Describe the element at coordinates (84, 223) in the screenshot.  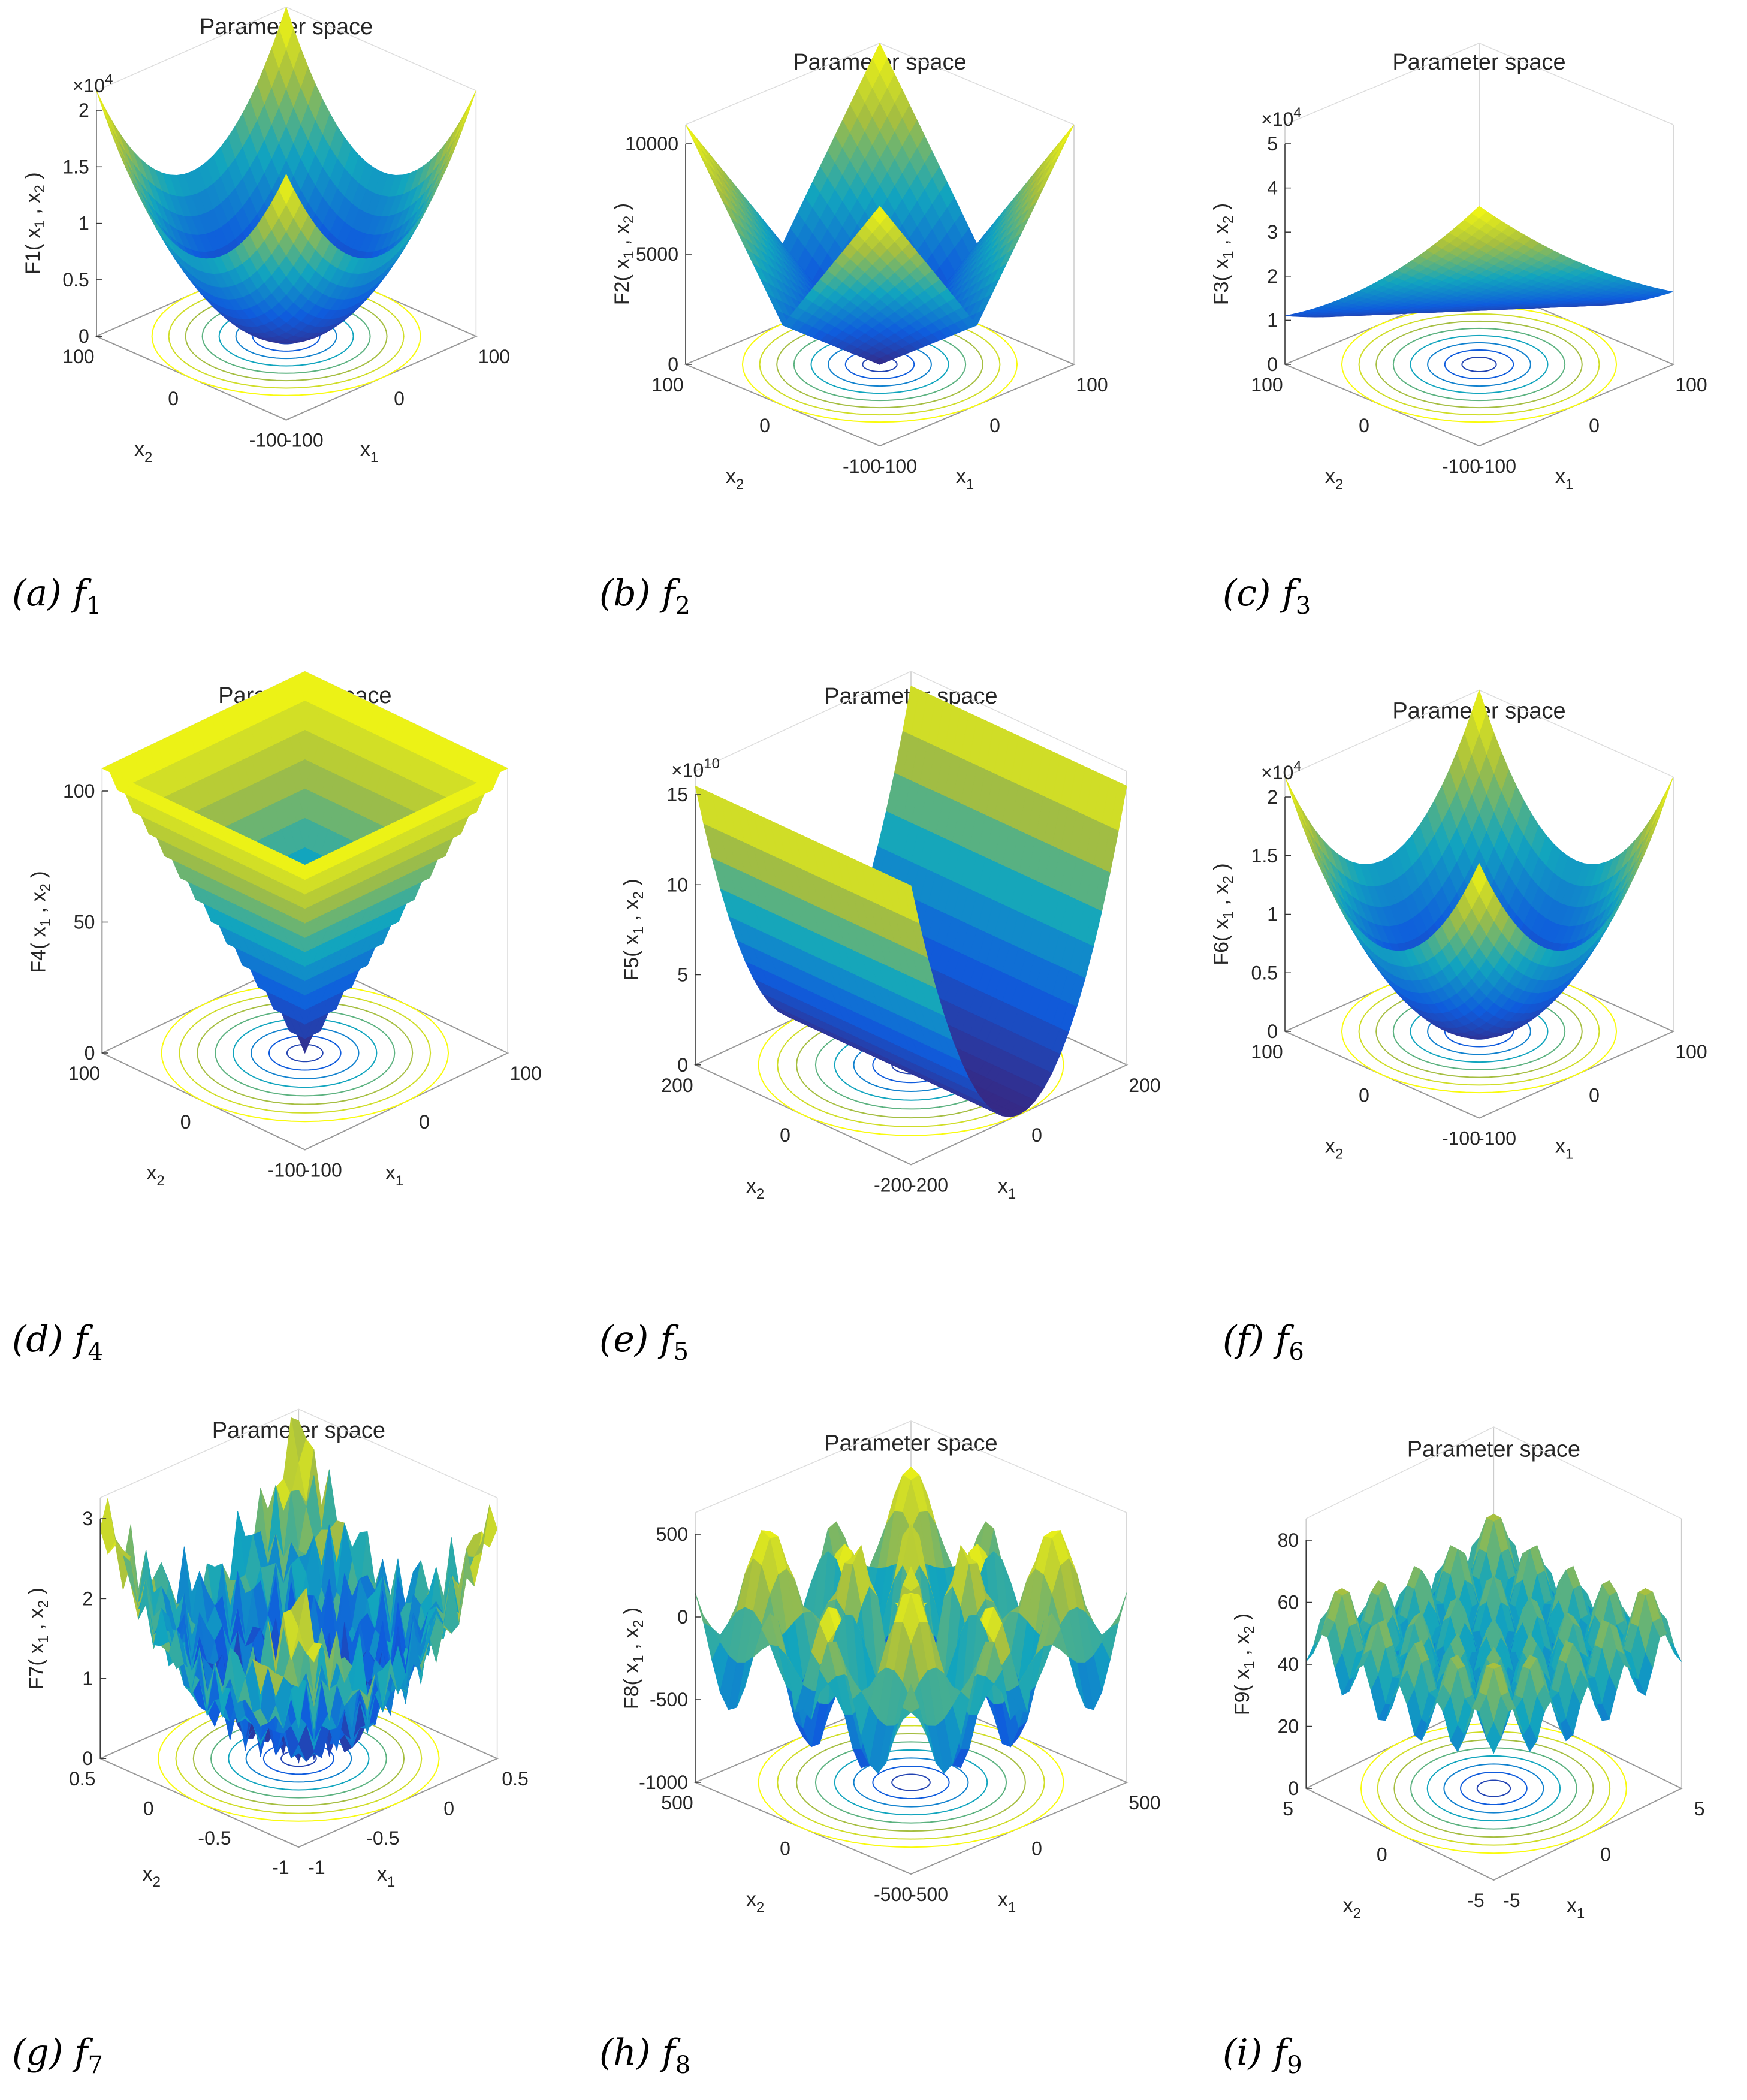
I see `z-tick-label: 1` at that location.